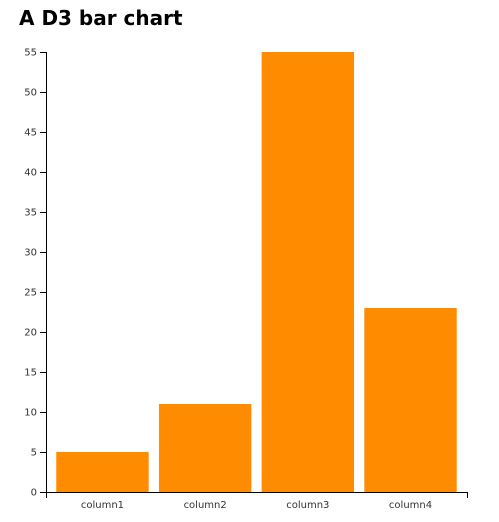 This screenshot has width=499, height=522. What do you see at coordinates (257, 501) in the screenshot?
I see `x-axis: column1 column2 column3 column4` at bounding box center [257, 501].